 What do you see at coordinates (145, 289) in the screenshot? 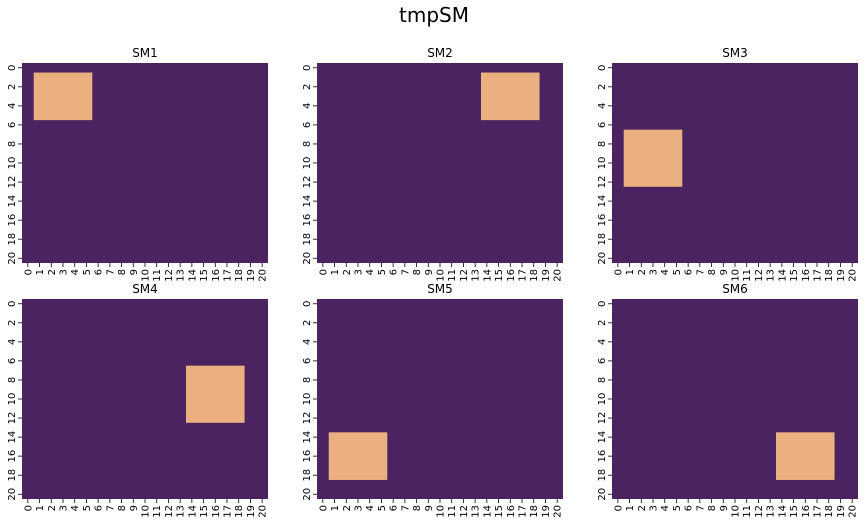
I see `panel-title: SM4` at bounding box center [145, 289].